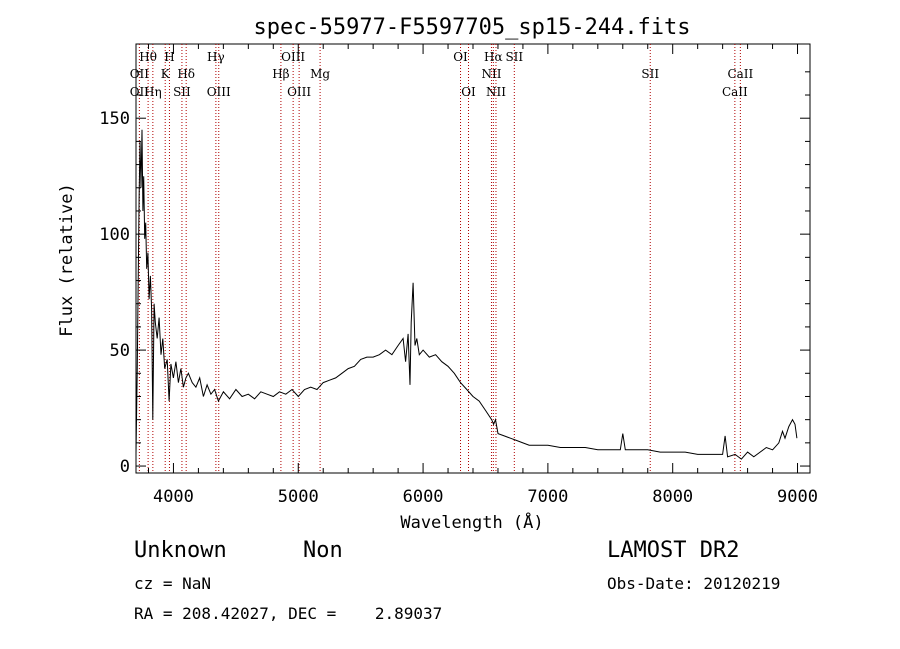 The height and width of the screenshot is (649, 900). I want to click on x-tick-label: 7000, so click(547, 497).